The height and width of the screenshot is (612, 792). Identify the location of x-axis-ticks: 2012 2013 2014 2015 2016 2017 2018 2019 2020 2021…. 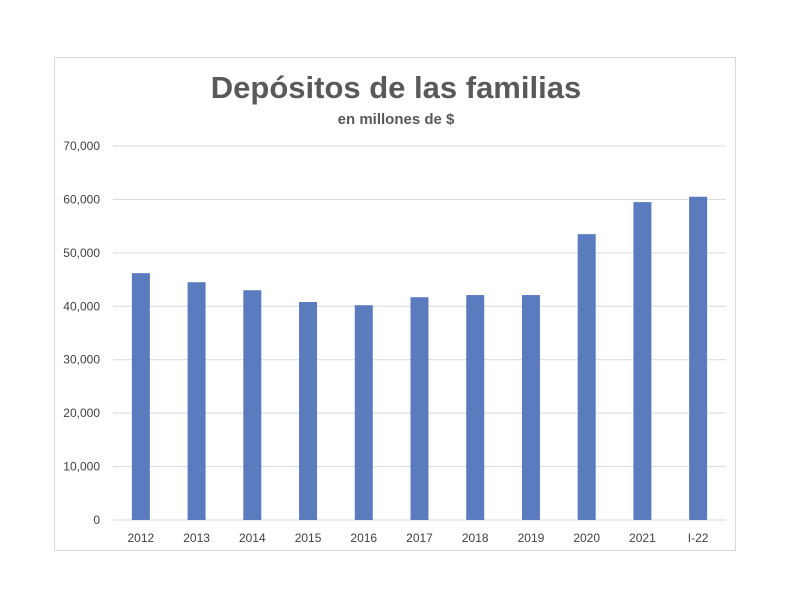
(418, 538).